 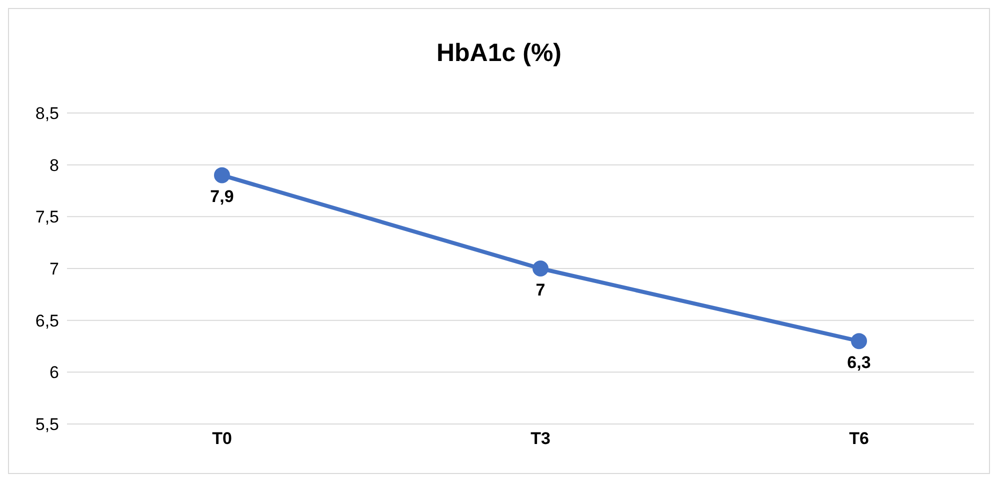 What do you see at coordinates (47, 114) in the screenshot?
I see `y-tick-label: 8,5` at bounding box center [47, 114].